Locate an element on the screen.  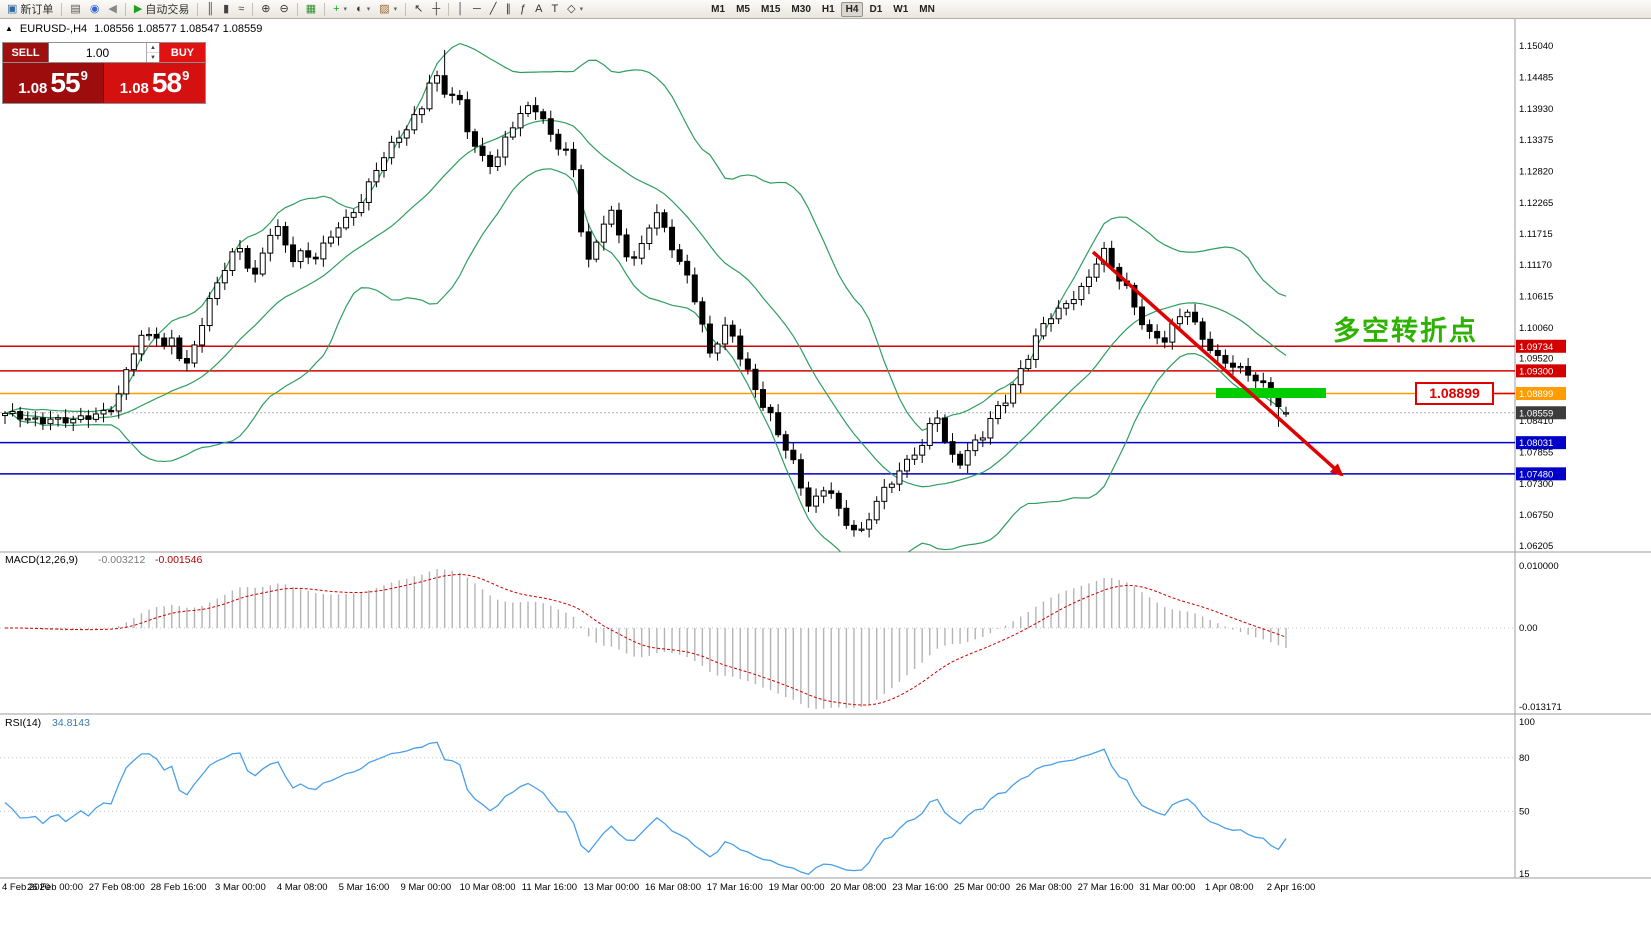
timeframe-m1-button: M1 is located at coordinates (718, 9).